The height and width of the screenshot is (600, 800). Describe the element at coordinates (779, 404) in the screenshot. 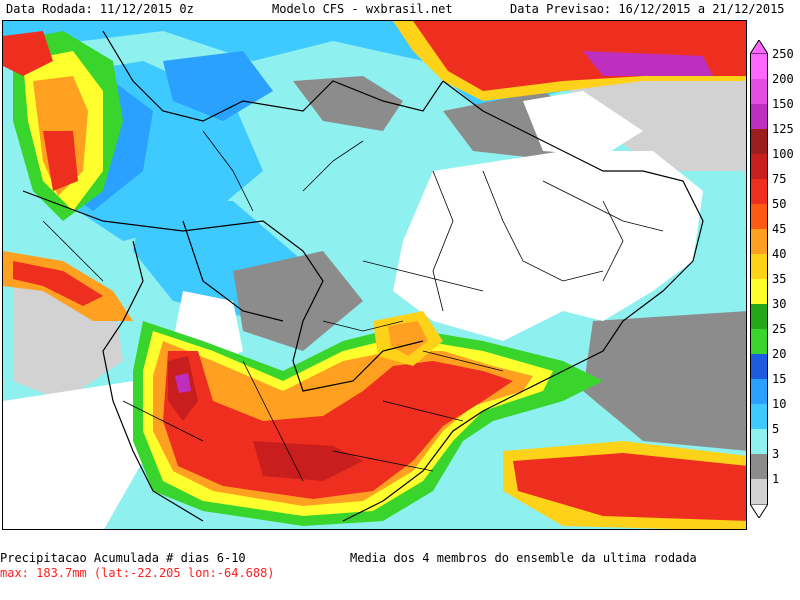

I see `legend-label: 10` at that location.